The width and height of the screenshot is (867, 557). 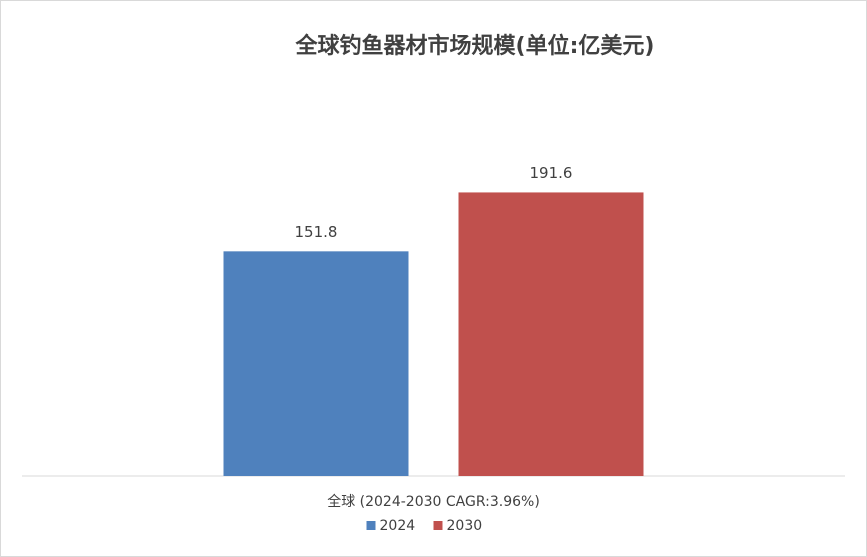 What do you see at coordinates (433, 501) in the screenshot?
I see `x-tick-label: 全球 (2024-2030 CAGR:3.96%)` at bounding box center [433, 501].